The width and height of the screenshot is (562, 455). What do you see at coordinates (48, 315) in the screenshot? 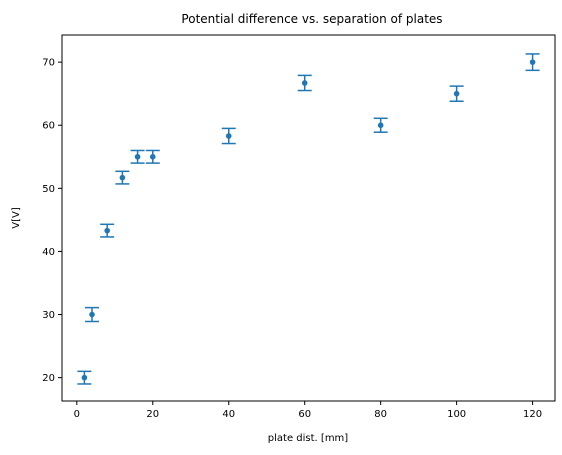
I see `y-tick-label: 30` at bounding box center [48, 315].